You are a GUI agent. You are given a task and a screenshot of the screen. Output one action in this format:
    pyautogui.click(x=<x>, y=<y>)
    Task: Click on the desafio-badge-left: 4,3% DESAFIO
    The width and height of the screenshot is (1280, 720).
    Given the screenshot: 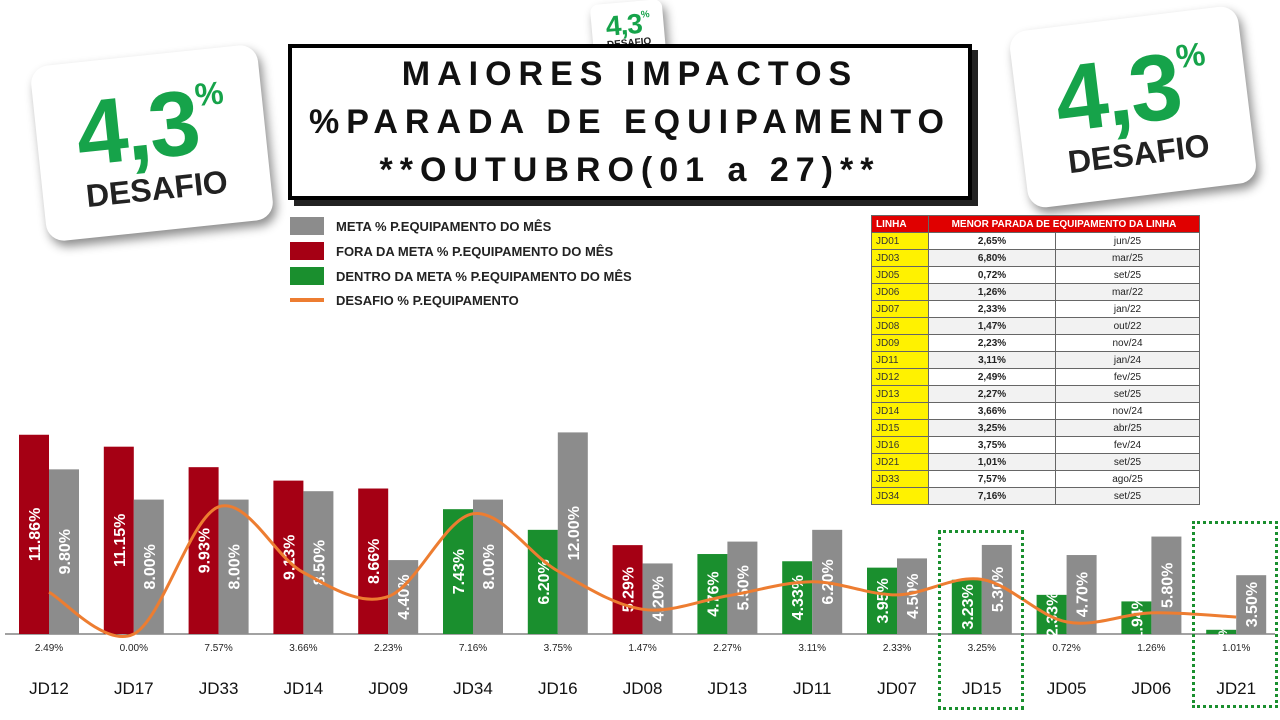 What is the action you would take?
    pyautogui.click(x=152, y=143)
    